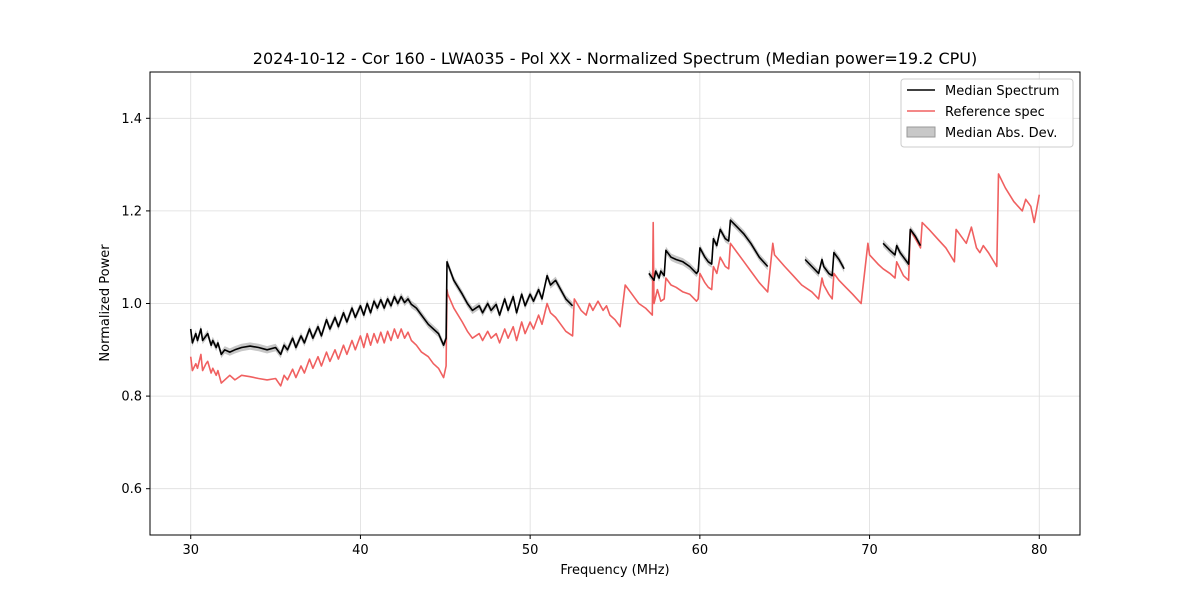 This screenshot has height=600, width=1200. Describe the element at coordinates (615, 546) in the screenshot. I see `x-axis-ticks: 30 40 50 60 70 80` at that location.